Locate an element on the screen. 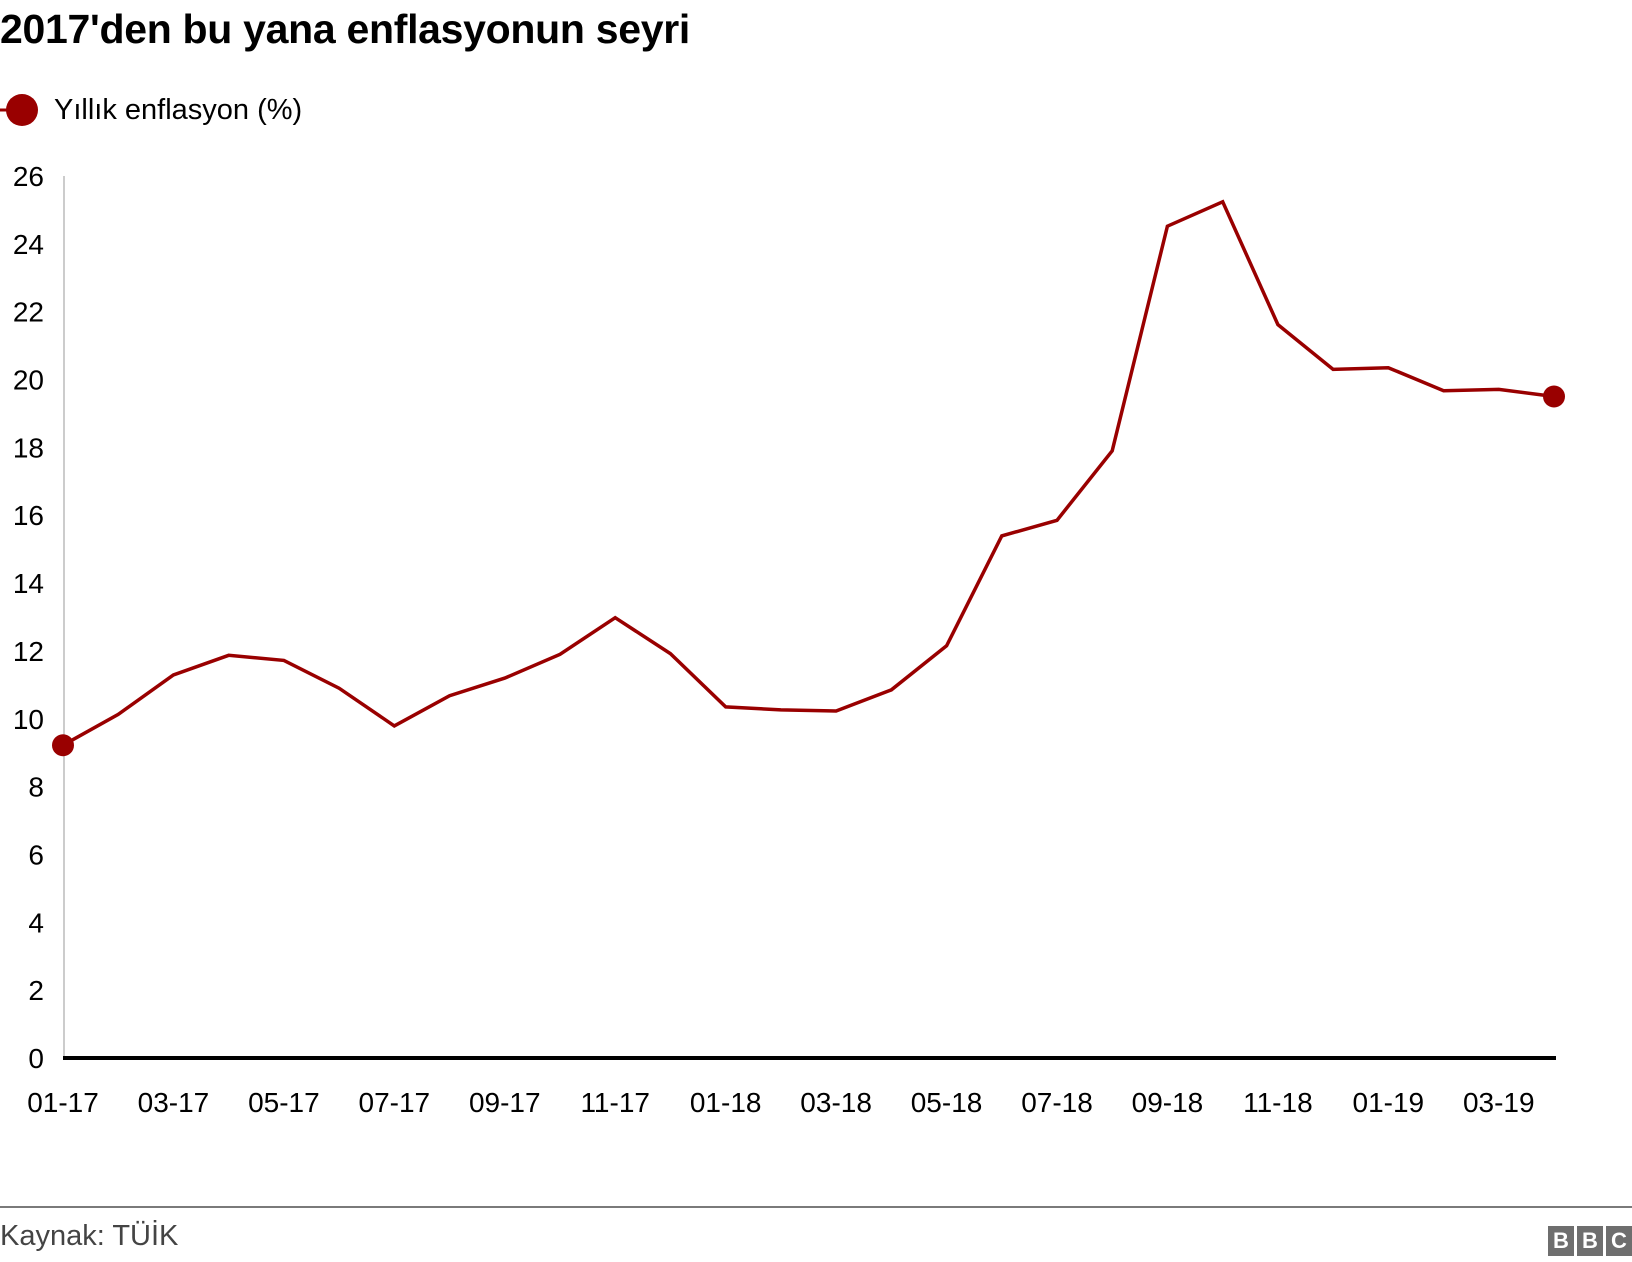 This screenshot has width=1632, height=1262. y-tick-label: 22 is located at coordinates (28, 312).